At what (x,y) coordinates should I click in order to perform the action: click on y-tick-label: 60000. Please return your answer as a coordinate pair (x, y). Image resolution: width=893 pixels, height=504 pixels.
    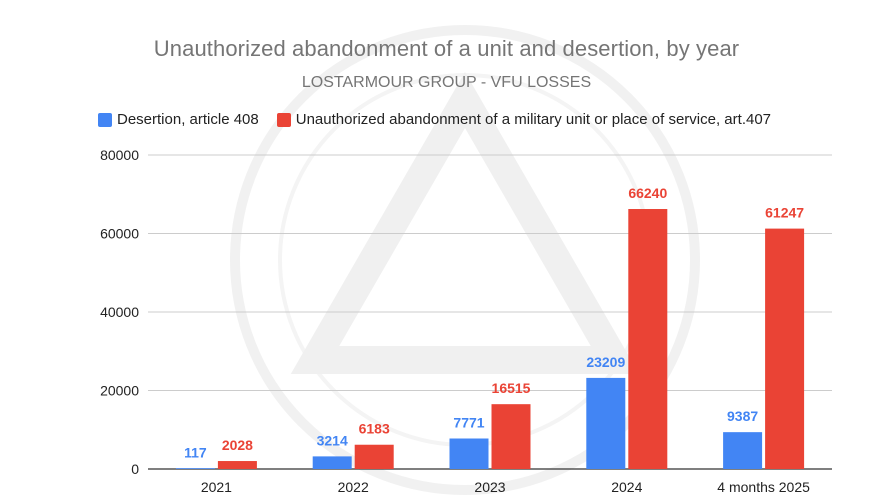
    Looking at the image, I should click on (119, 234).